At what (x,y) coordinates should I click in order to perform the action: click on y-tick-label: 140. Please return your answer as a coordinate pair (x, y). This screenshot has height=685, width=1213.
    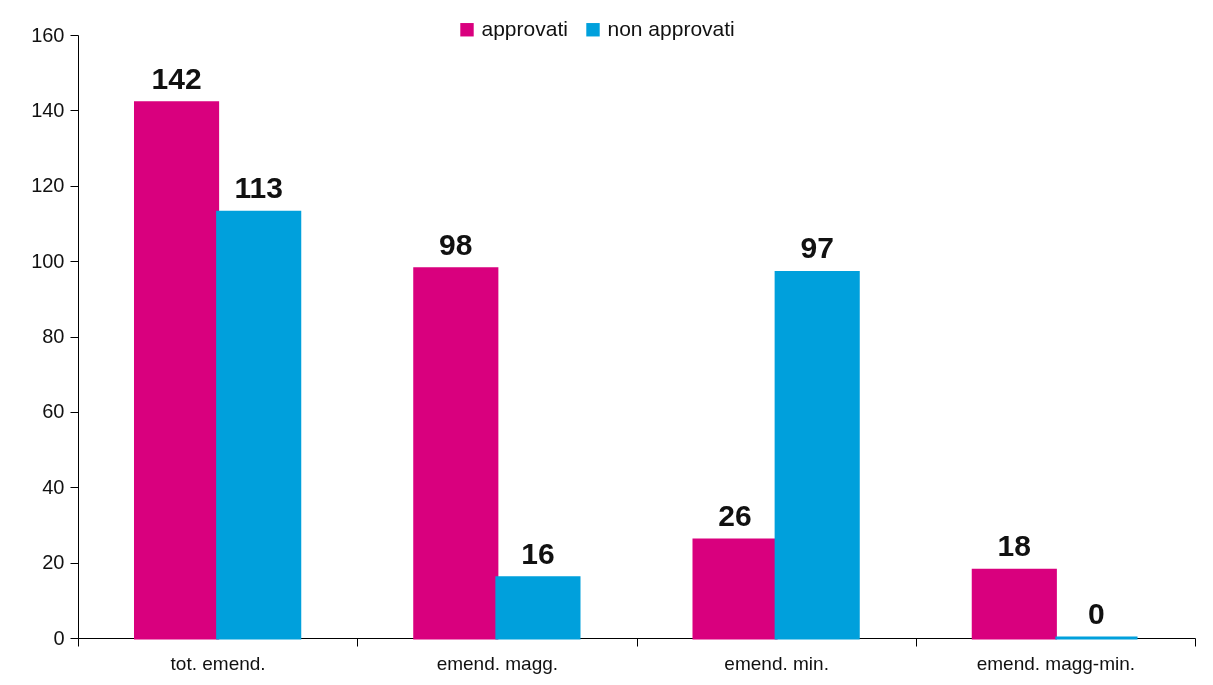
    Looking at the image, I should click on (48, 109).